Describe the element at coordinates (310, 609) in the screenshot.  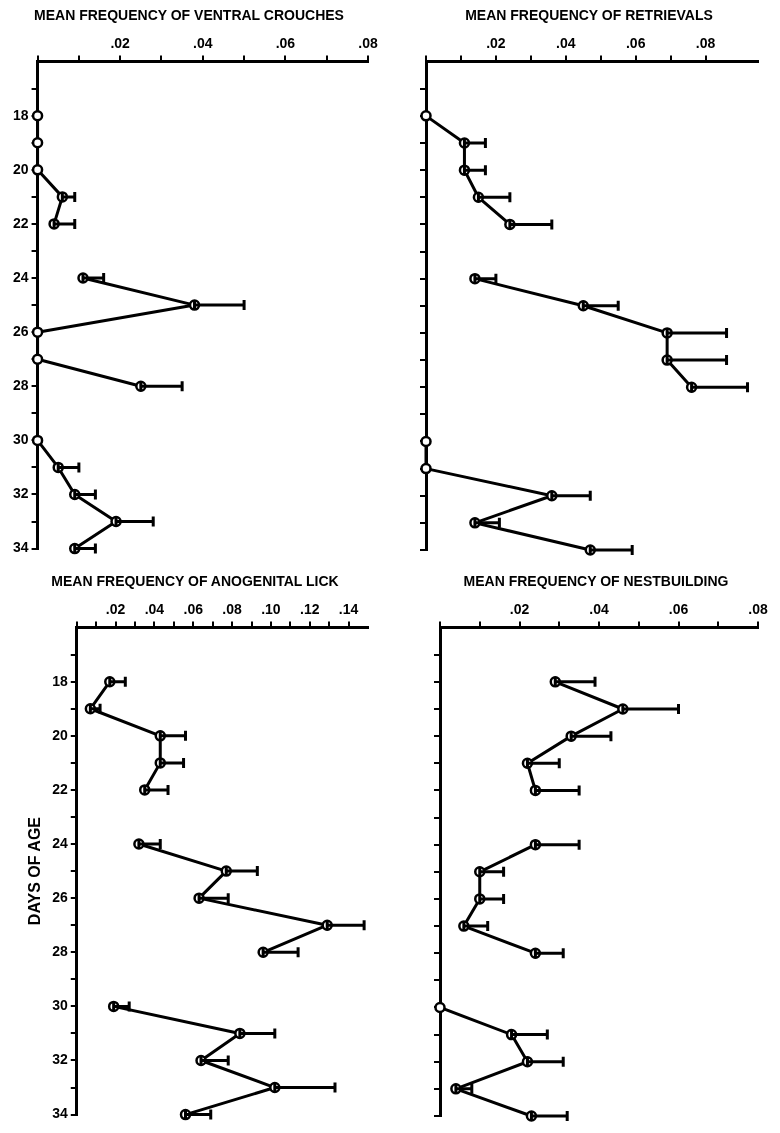
I see `x-tick-label: .12` at that location.